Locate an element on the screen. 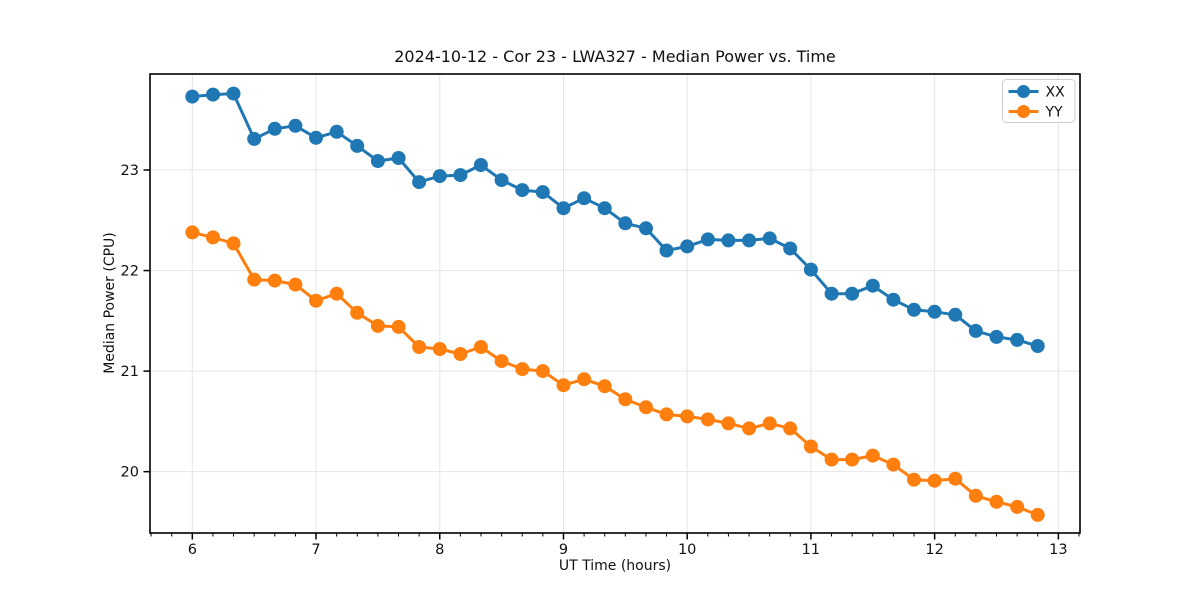 This screenshot has height=600, width=1200. x-tick-label: 7 is located at coordinates (315, 550).